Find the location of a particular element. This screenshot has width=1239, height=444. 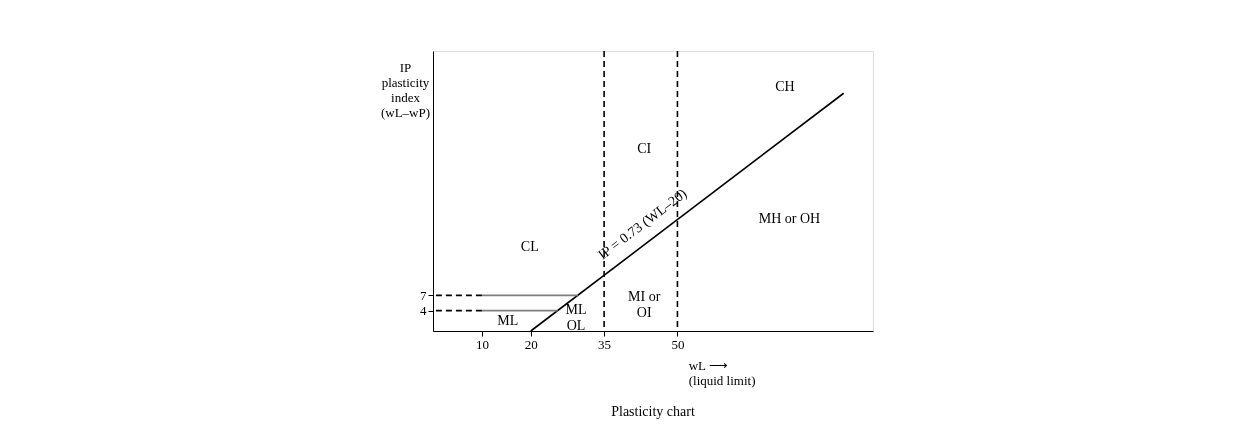

annotation: MH or OH is located at coordinates (789, 218).